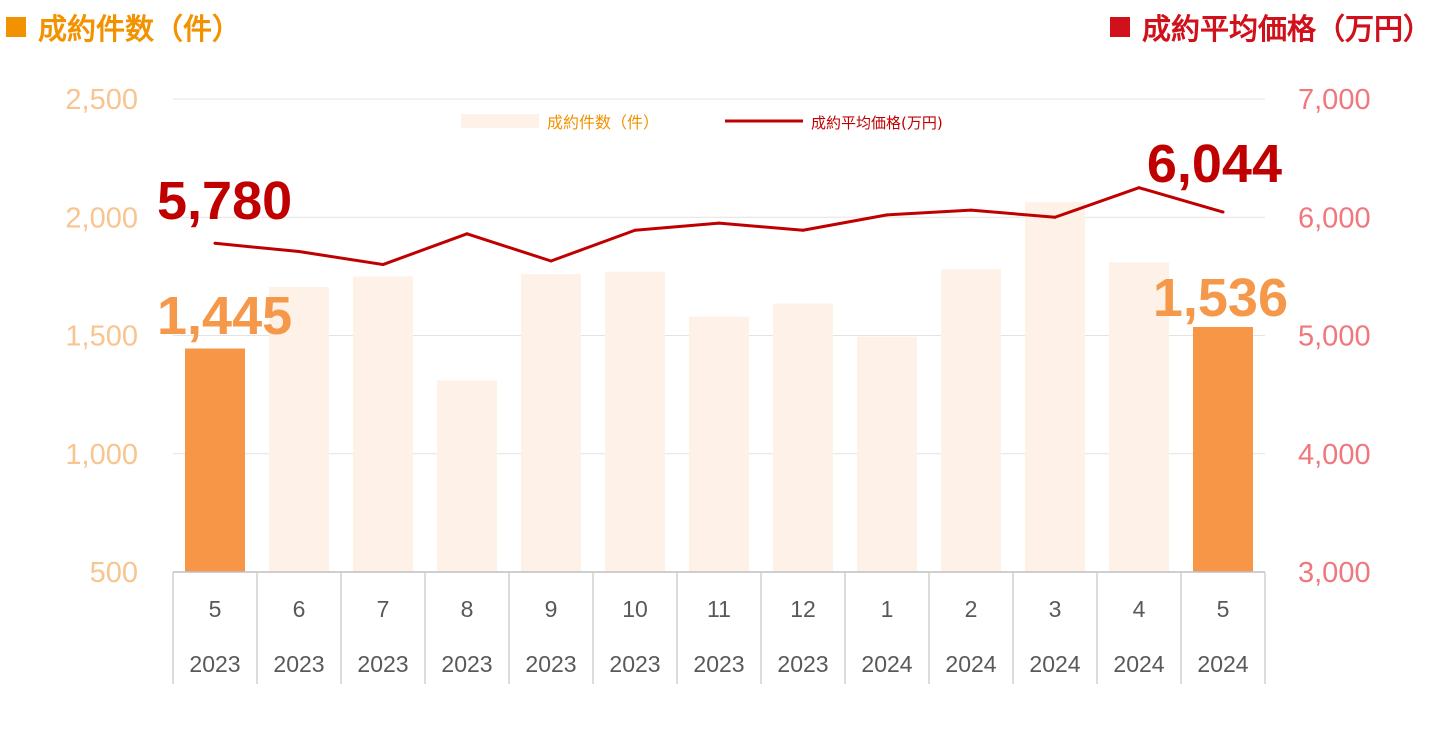 This screenshot has height=738, width=1440. Describe the element at coordinates (1119, 27) in the screenshot. I see `red-square-icon` at that location.